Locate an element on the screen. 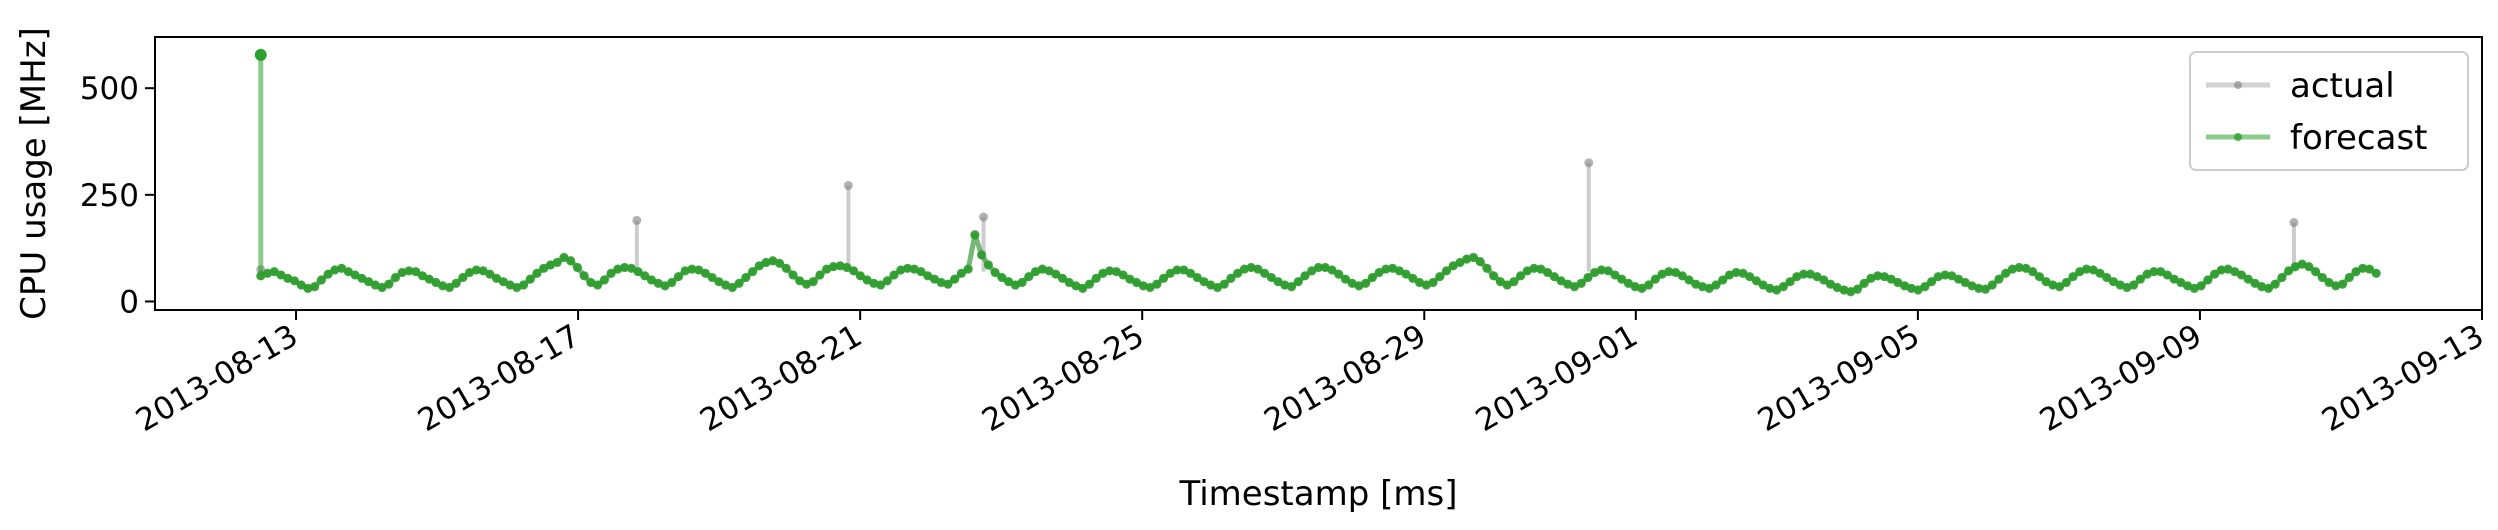 The width and height of the screenshot is (2498, 530). legend-dot-forecast is located at coordinates (2238, 137).